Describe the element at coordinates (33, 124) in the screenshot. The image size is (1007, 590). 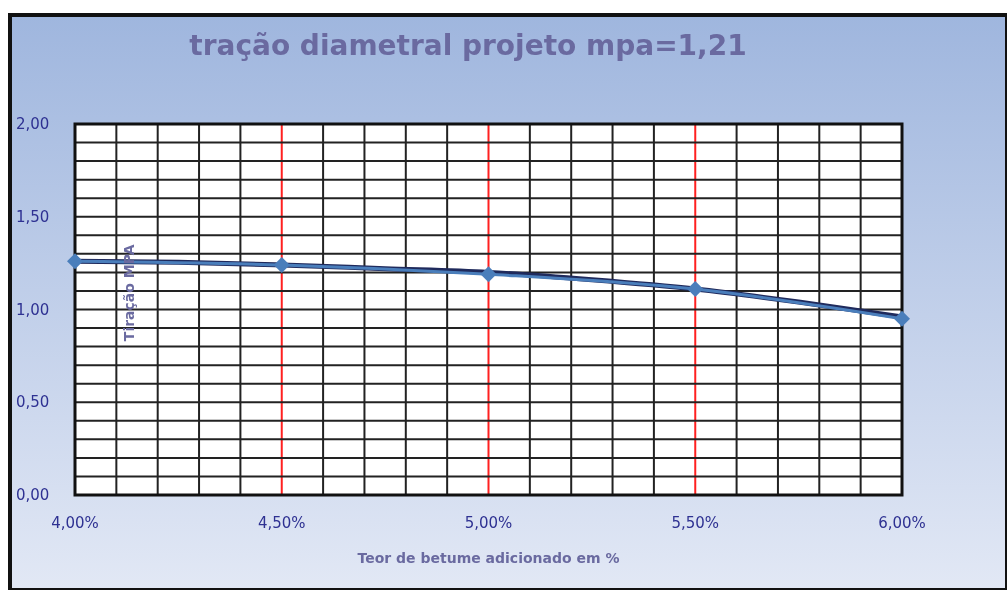
I see `y-tick-label: 2,00` at that location.